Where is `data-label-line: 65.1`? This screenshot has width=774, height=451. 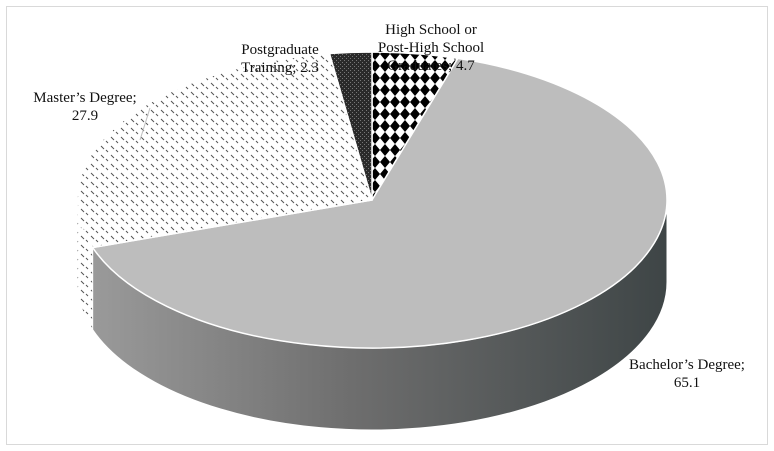 data-label-line: 65.1 is located at coordinates (687, 383).